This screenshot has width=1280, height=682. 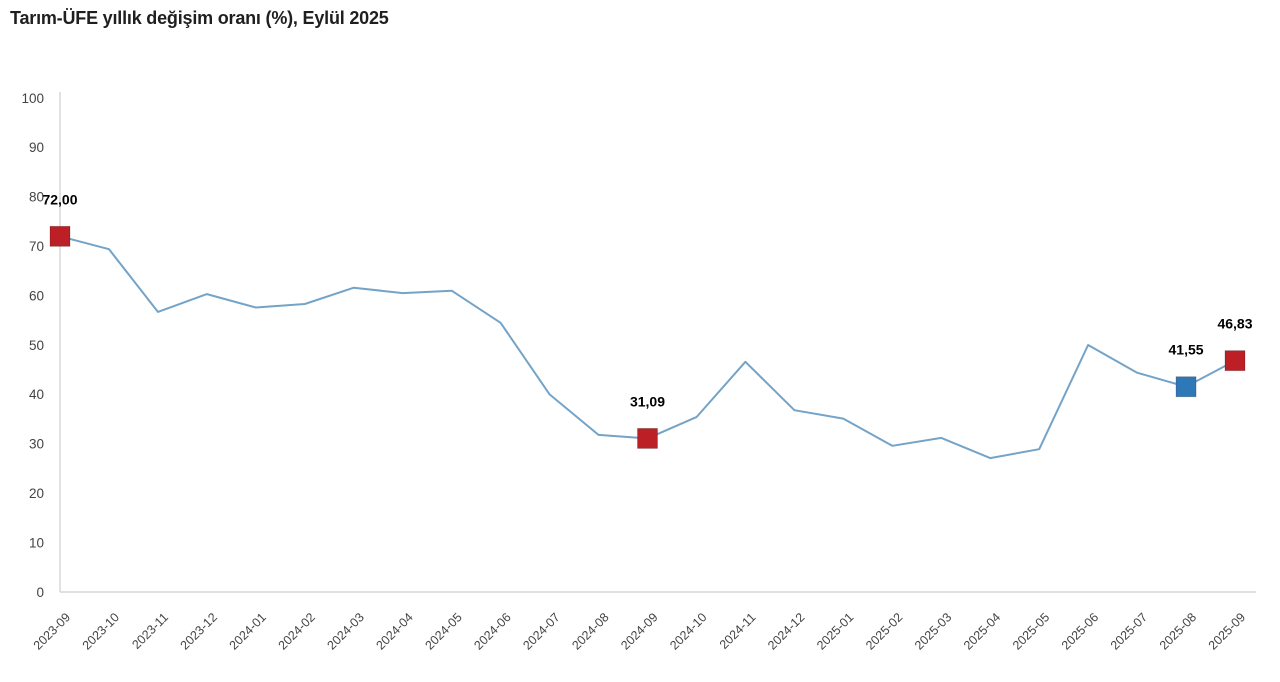 What do you see at coordinates (933, 631) in the screenshot?
I see `x-tick-label: 2025-03` at bounding box center [933, 631].